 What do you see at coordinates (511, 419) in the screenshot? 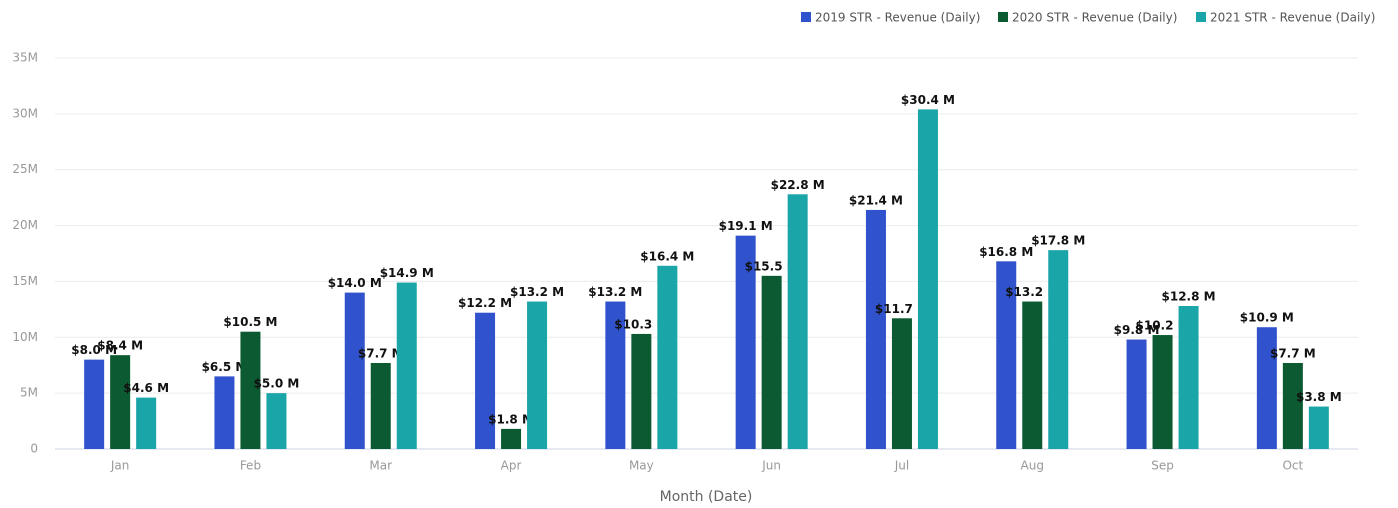
I see `data-label: $1.8 M` at bounding box center [511, 419].